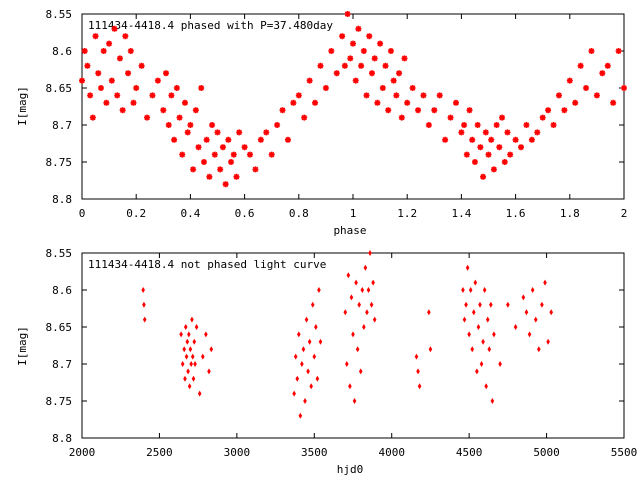 The height and width of the screenshot is (480, 640). Describe the element at coordinates (59, 162) in the screenshot. I see `top-ytick-label: 8.75` at that location.